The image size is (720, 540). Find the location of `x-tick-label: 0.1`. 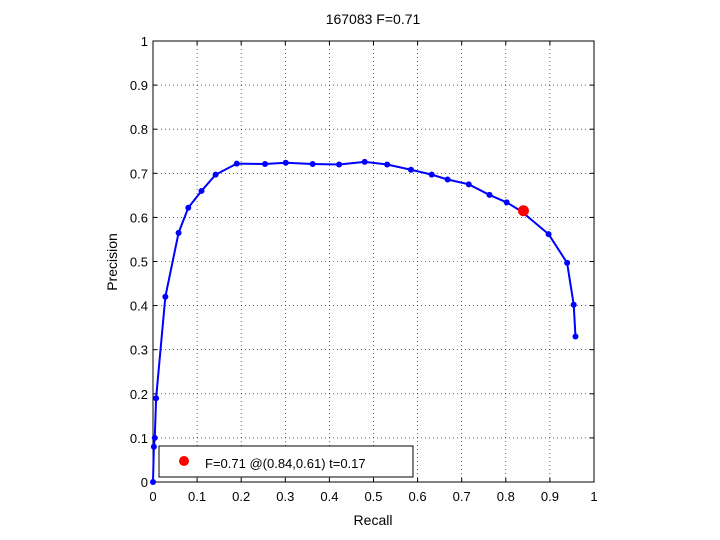

x-tick-label: 0.1 is located at coordinates (197, 496).